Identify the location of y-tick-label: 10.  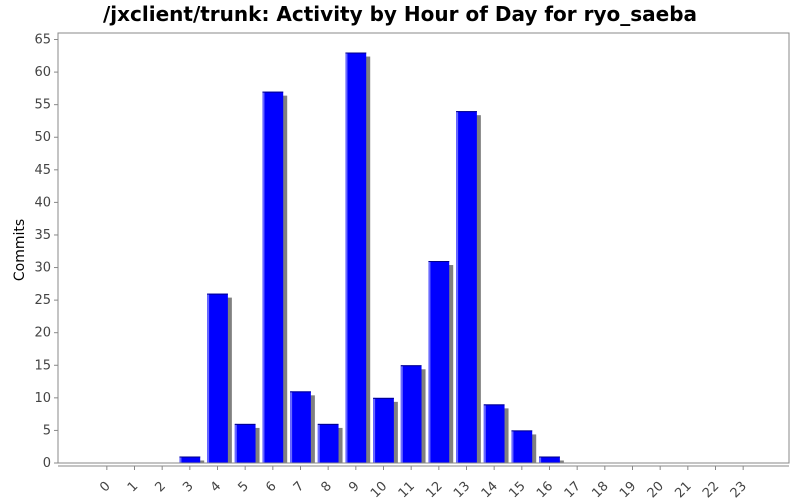
(42, 398).